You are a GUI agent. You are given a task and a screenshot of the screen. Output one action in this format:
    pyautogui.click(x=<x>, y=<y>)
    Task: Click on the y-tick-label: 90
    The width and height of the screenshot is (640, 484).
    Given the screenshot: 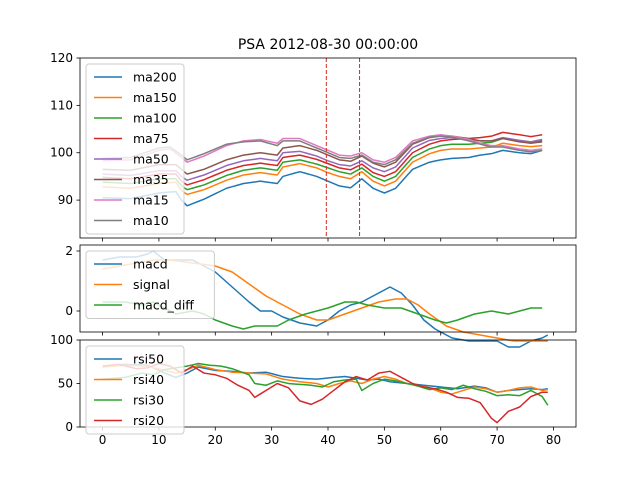 What is the action you would take?
    pyautogui.click(x=65, y=200)
    